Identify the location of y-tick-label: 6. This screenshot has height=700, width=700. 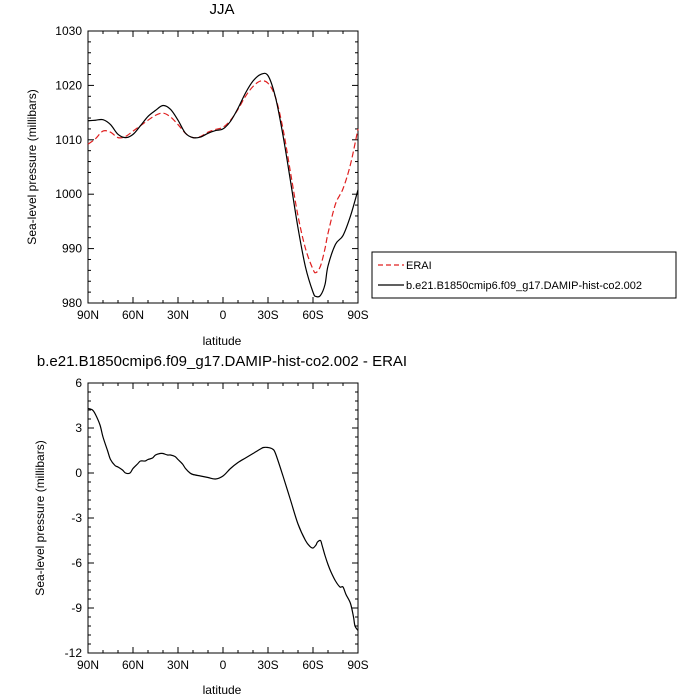
(78, 383).